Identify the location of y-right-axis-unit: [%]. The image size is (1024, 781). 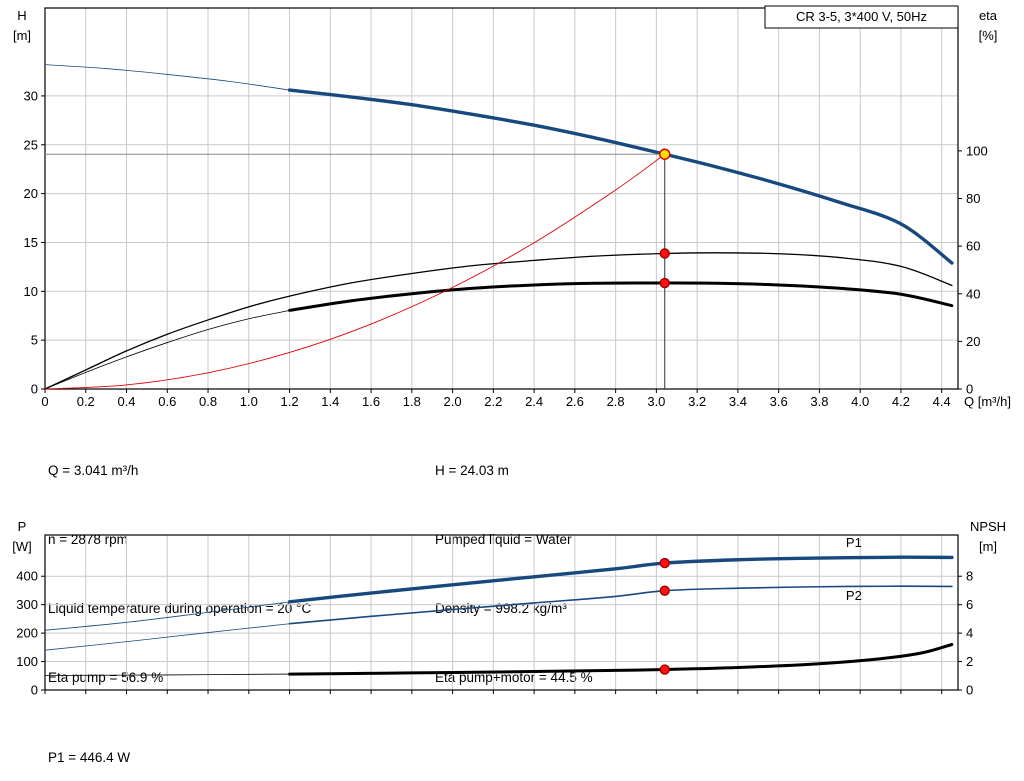
(988, 35).